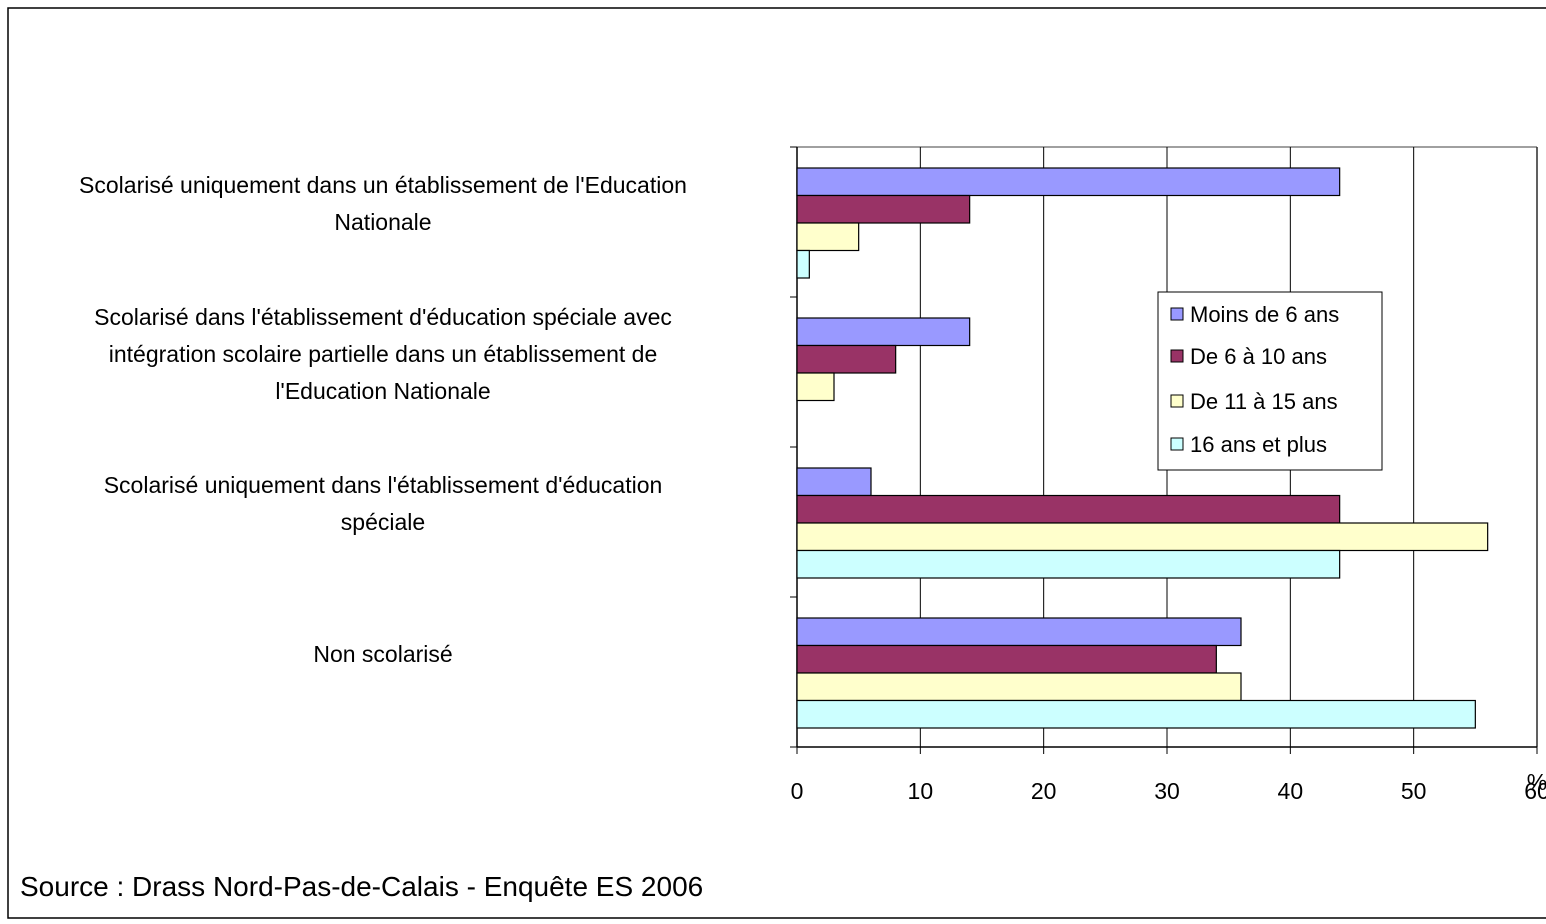 This screenshot has height=924, width=1546. Describe the element at coordinates (1414, 791) in the screenshot. I see `x-tick-label: 50` at that location.